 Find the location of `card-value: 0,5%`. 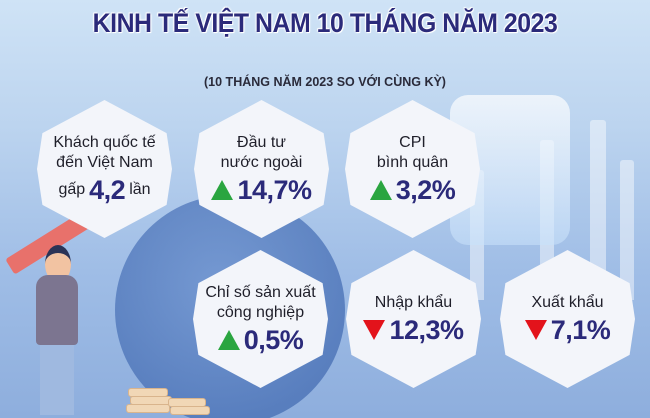

card-value: 0,5% is located at coordinates (273, 339).